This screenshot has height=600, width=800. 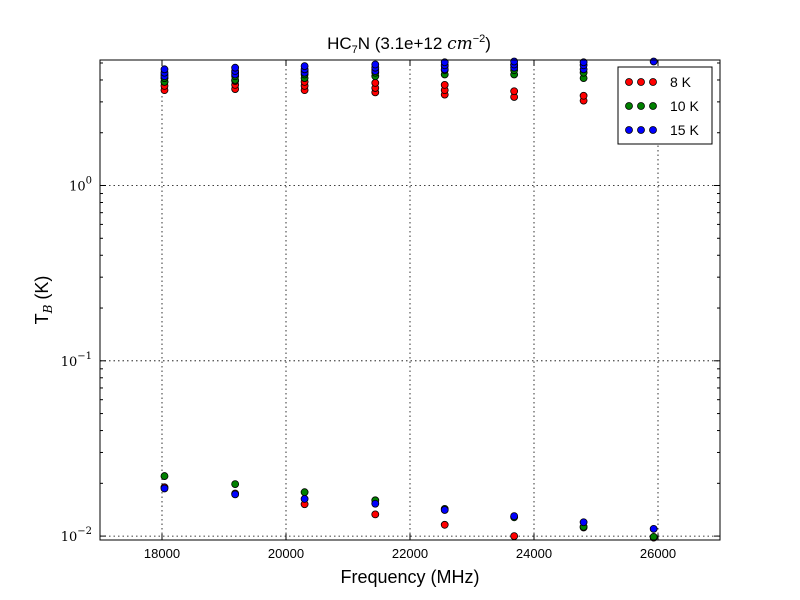 I want to click on x-tick-label: 24000, so click(x=534, y=553).